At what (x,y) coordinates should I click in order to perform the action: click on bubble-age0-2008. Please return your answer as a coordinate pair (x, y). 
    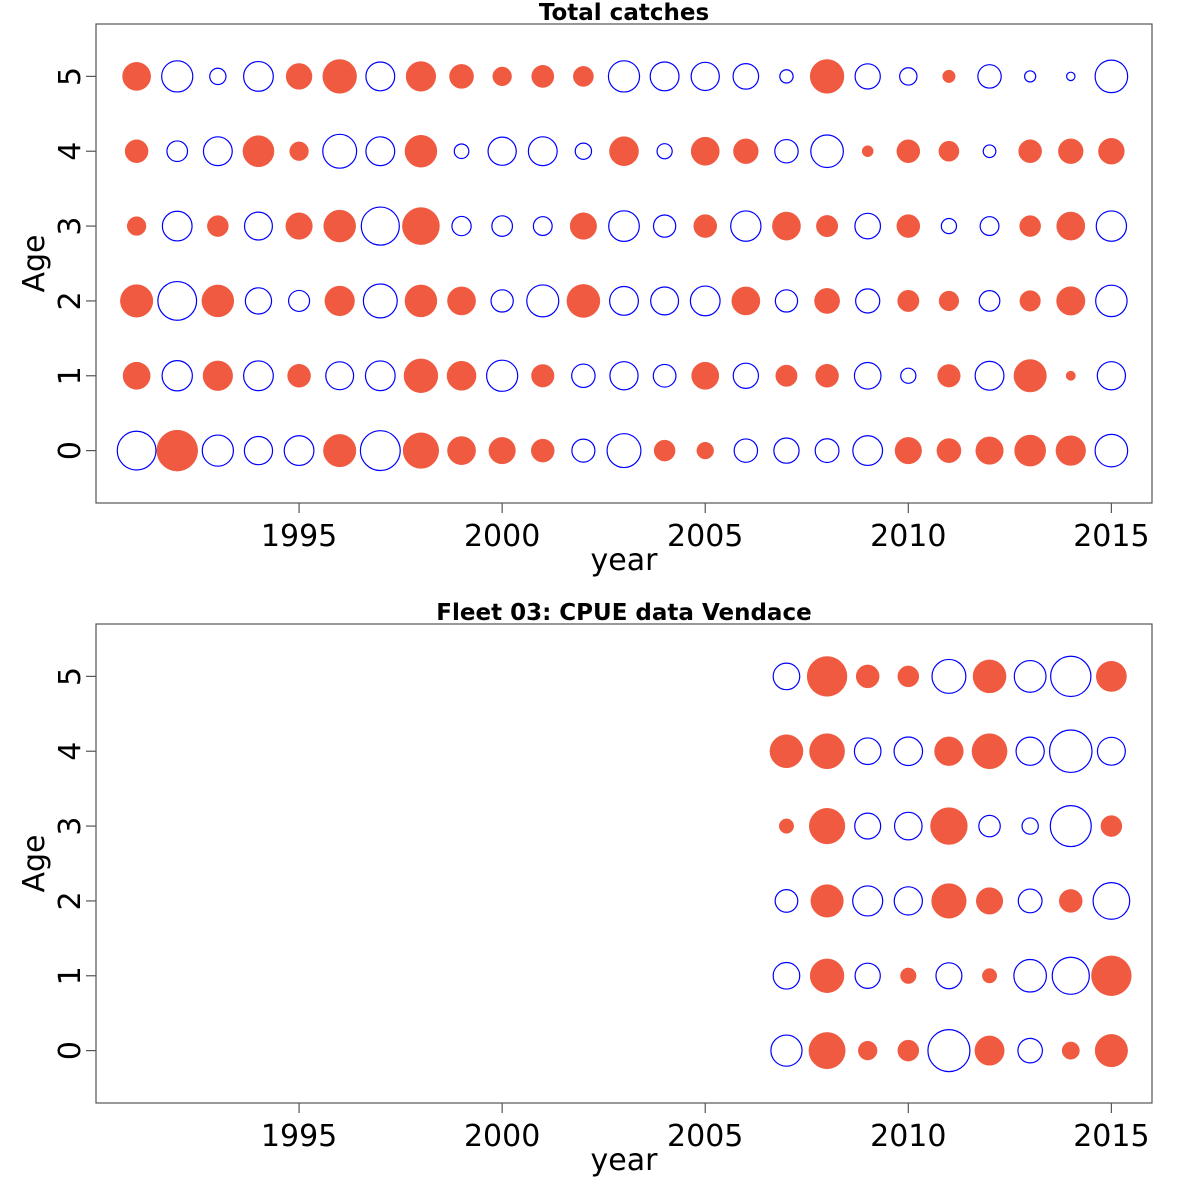
    Looking at the image, I should click on (827, 451).